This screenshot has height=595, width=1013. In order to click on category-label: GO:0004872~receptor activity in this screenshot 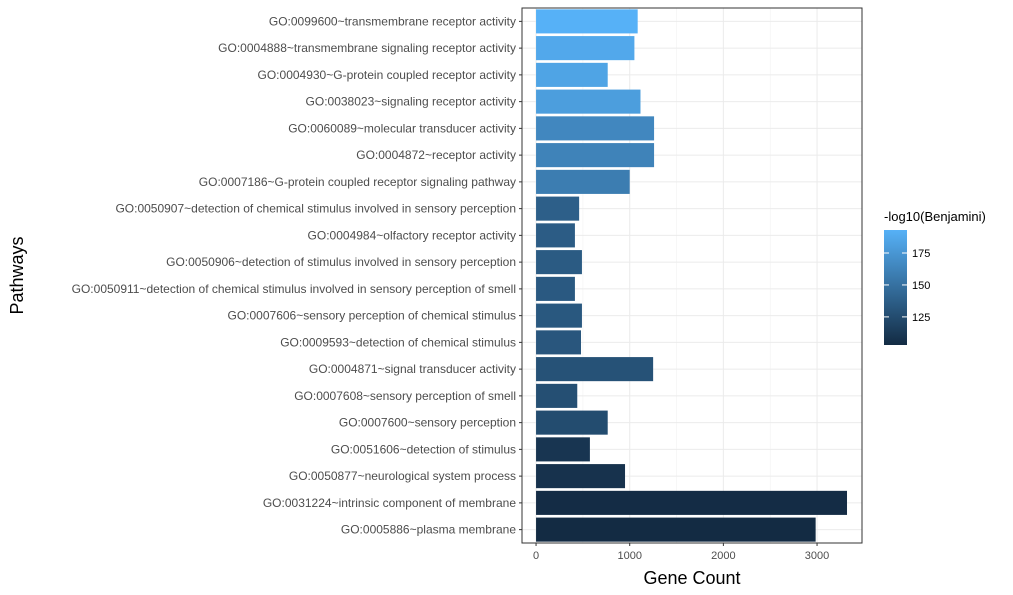, I will do `click(436, 155)`.